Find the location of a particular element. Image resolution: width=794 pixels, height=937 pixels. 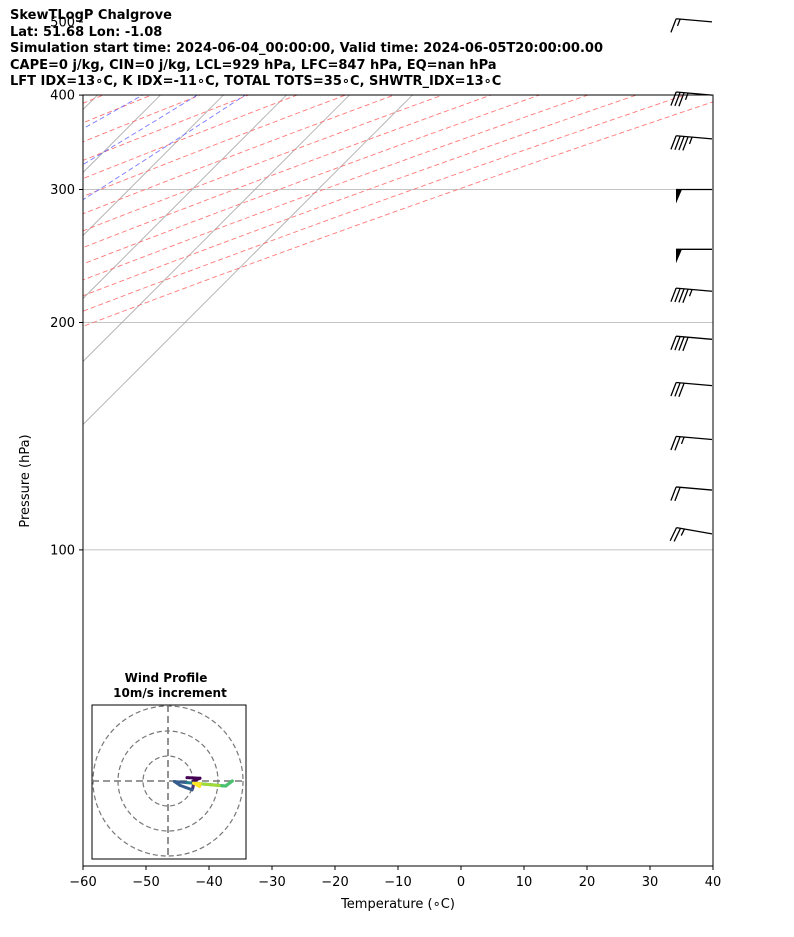

y-tick-label: 100 is located at coordinates (62, 550).